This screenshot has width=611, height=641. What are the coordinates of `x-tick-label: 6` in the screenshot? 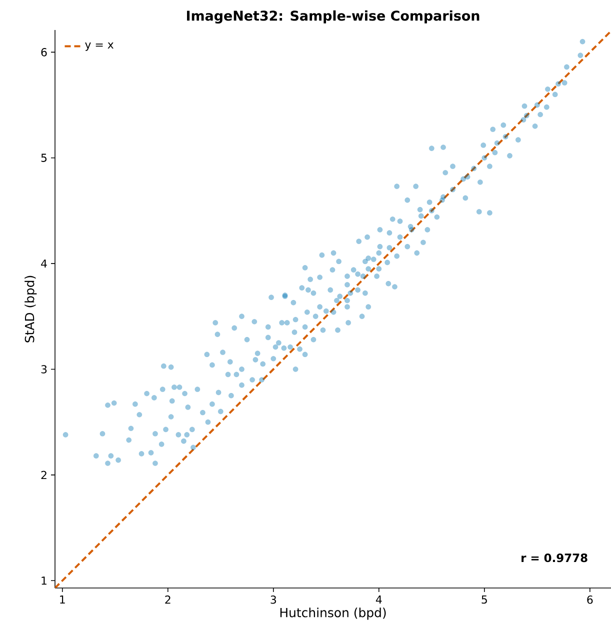 It's located at (590, 600).